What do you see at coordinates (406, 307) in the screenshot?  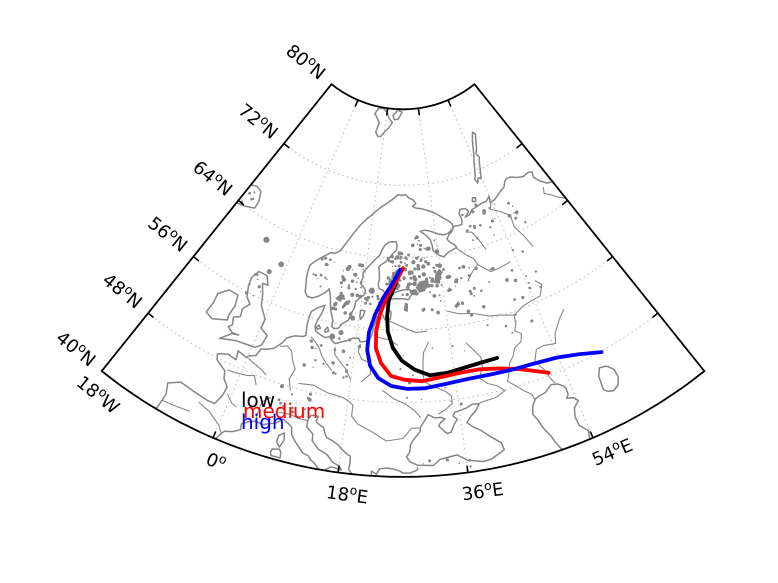 I see `lake-peipus` at bounding box center [406, 307].